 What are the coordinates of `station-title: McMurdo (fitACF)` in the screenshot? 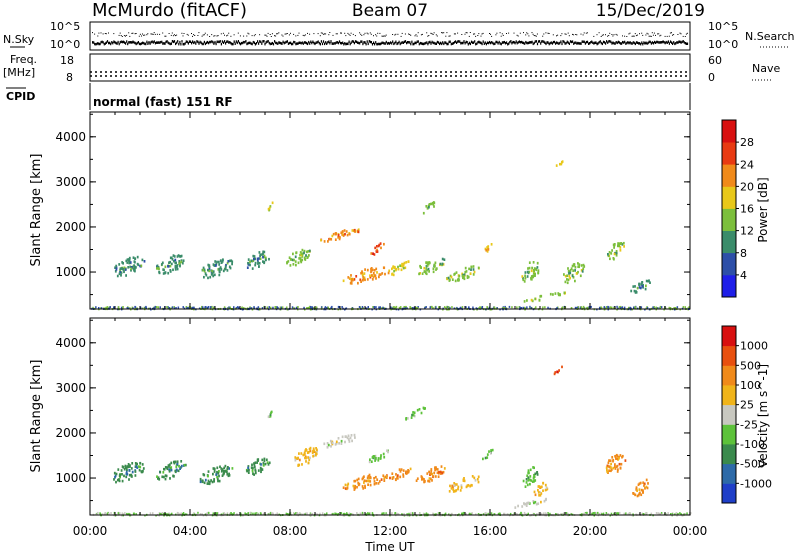 It's located at (169, 10).